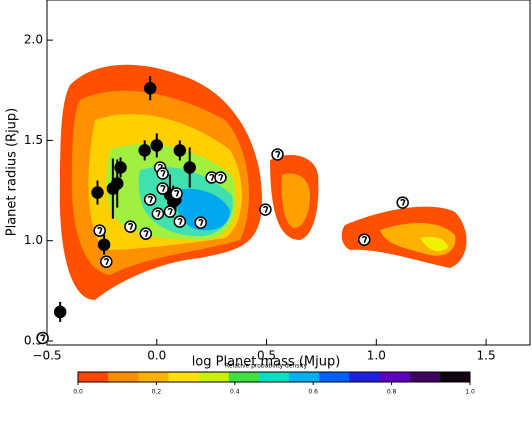 This screenshot has height=424, width=532. What do you see at coordinates (235, 392) in the screenshot?
I see `colorbar-tick-label: 0.4` at bounding box center [235, 392].